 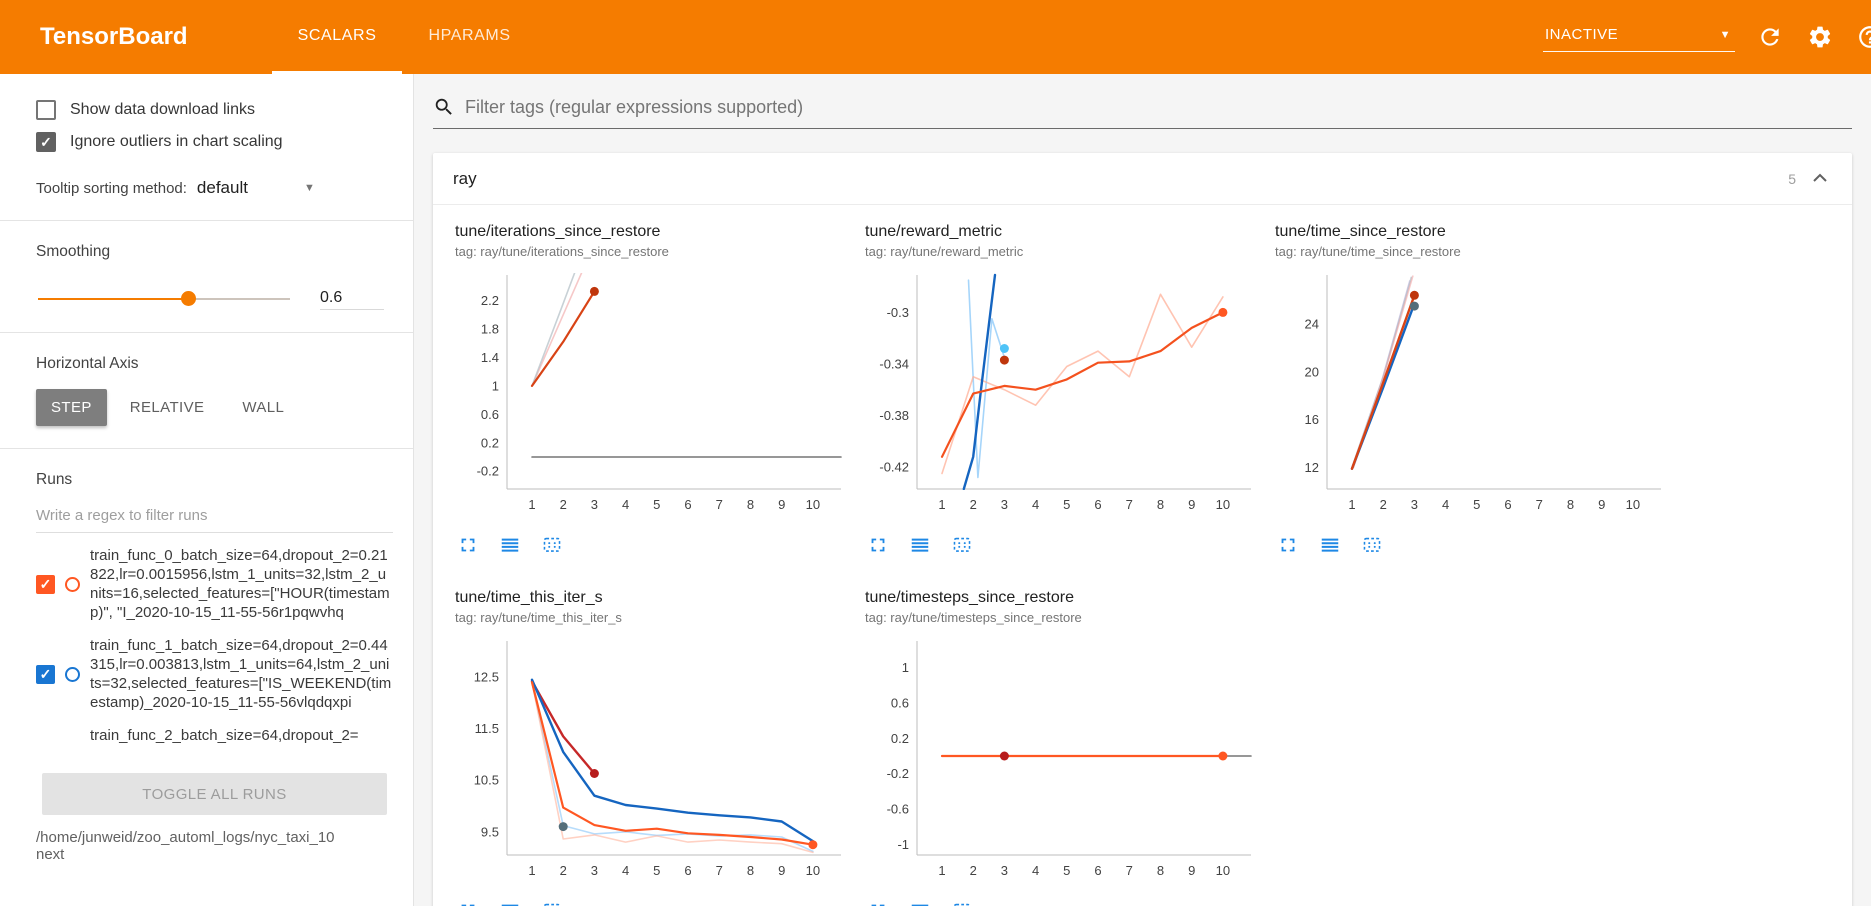 What do you see at coordinates (176, 141) in the screenshot?
I see `ignore-outliers-label: Ignore outliers in chart scaling` at bounding box center [176, 141].